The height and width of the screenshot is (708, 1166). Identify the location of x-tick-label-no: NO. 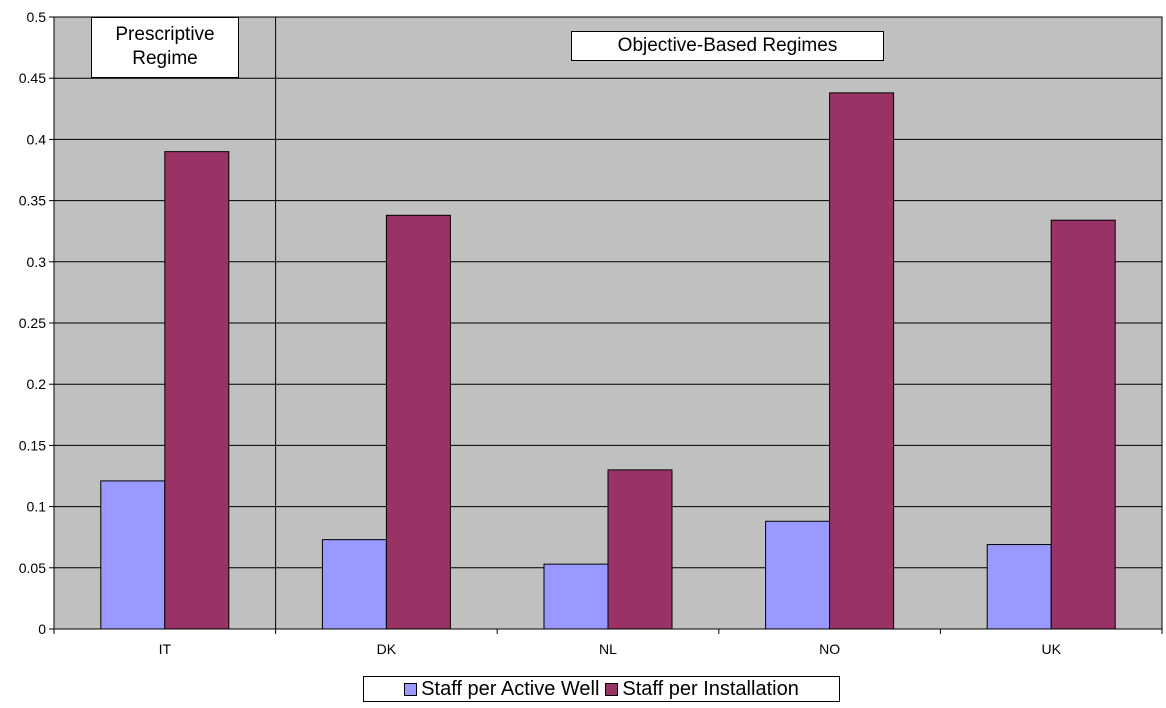
(829, 649).